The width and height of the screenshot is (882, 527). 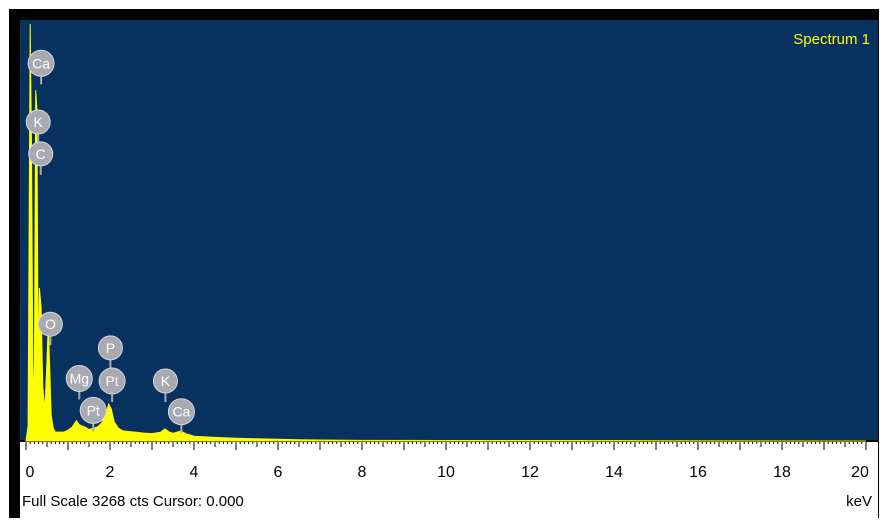 I want to click on x-tick-label: 8, so click(x=362, y=472).